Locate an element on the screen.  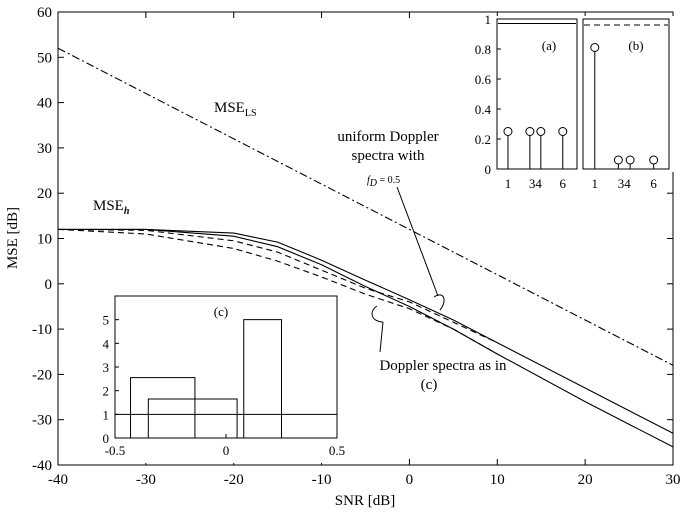
inset-y-tick-label: 0 is located at coordinates (488, 169).